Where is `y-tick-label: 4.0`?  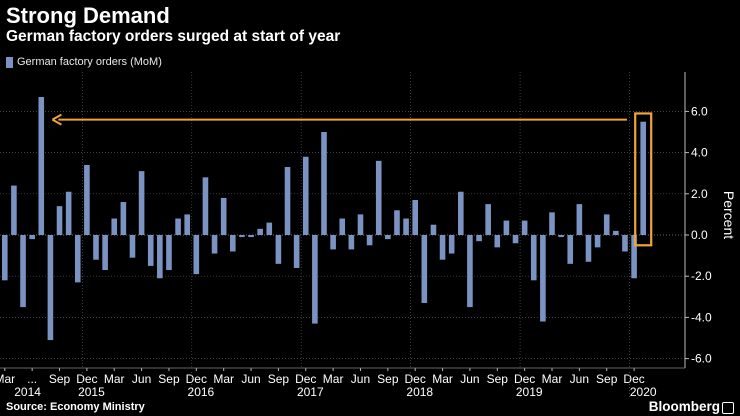
y-tick-label: 4.0 is located at coordinates (699, 153).